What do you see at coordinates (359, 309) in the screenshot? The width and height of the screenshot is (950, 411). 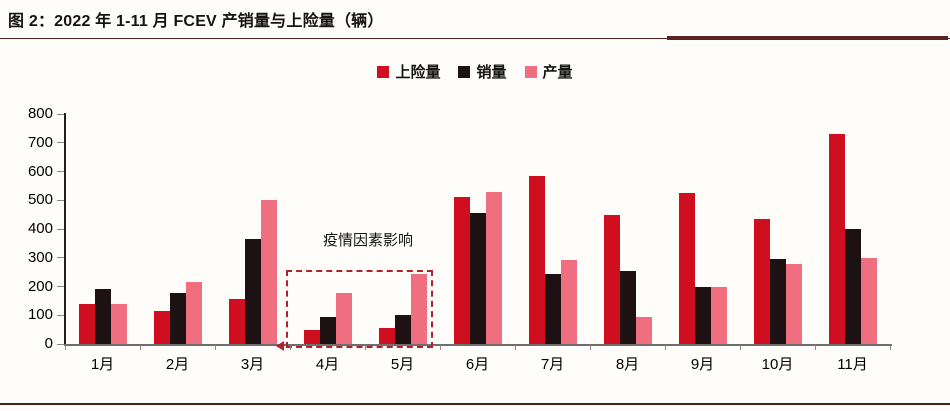 I see `annotation-dashed-box` at bounding box center [359, 309].